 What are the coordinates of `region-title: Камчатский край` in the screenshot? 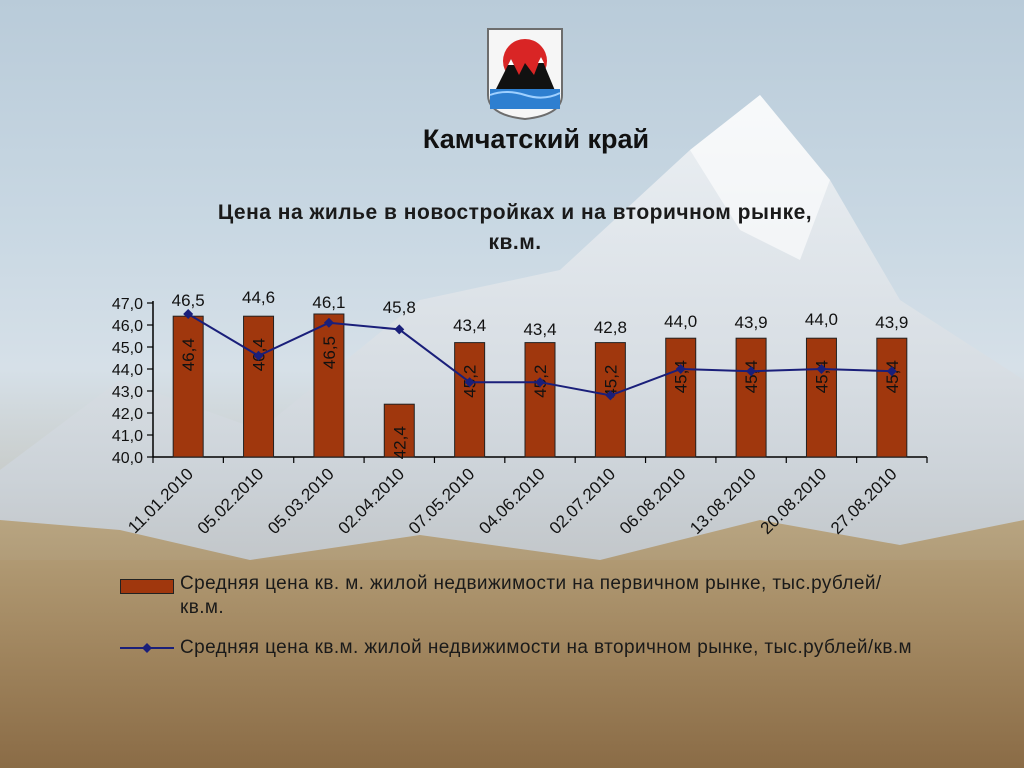 It's located at (536, 139).